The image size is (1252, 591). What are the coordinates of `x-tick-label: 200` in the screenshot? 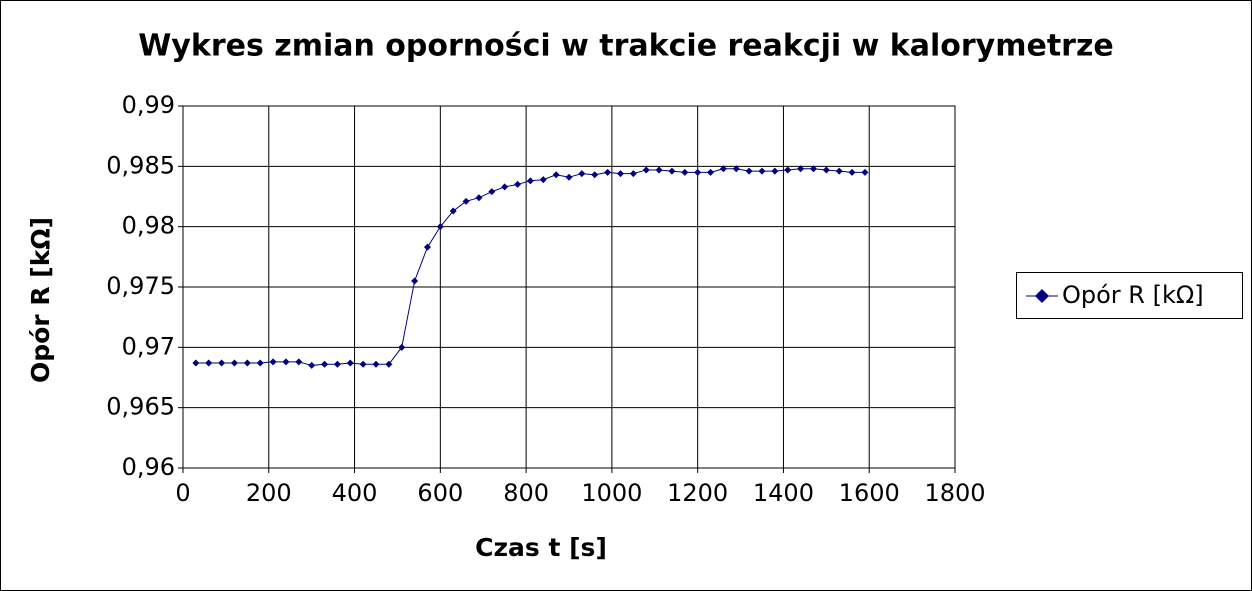 It's located at (269, 493).